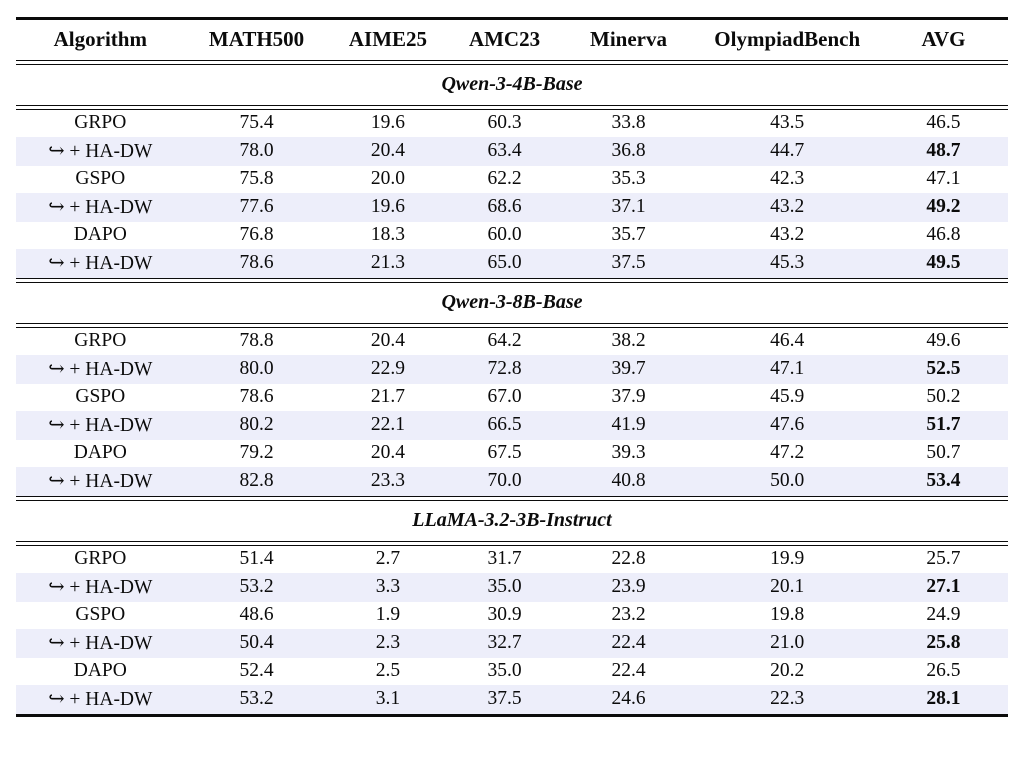  What do you see at coordinates (388, 207) in the screenshot?
I see `score-cell: 19.6` at bounding box center [388, 207].